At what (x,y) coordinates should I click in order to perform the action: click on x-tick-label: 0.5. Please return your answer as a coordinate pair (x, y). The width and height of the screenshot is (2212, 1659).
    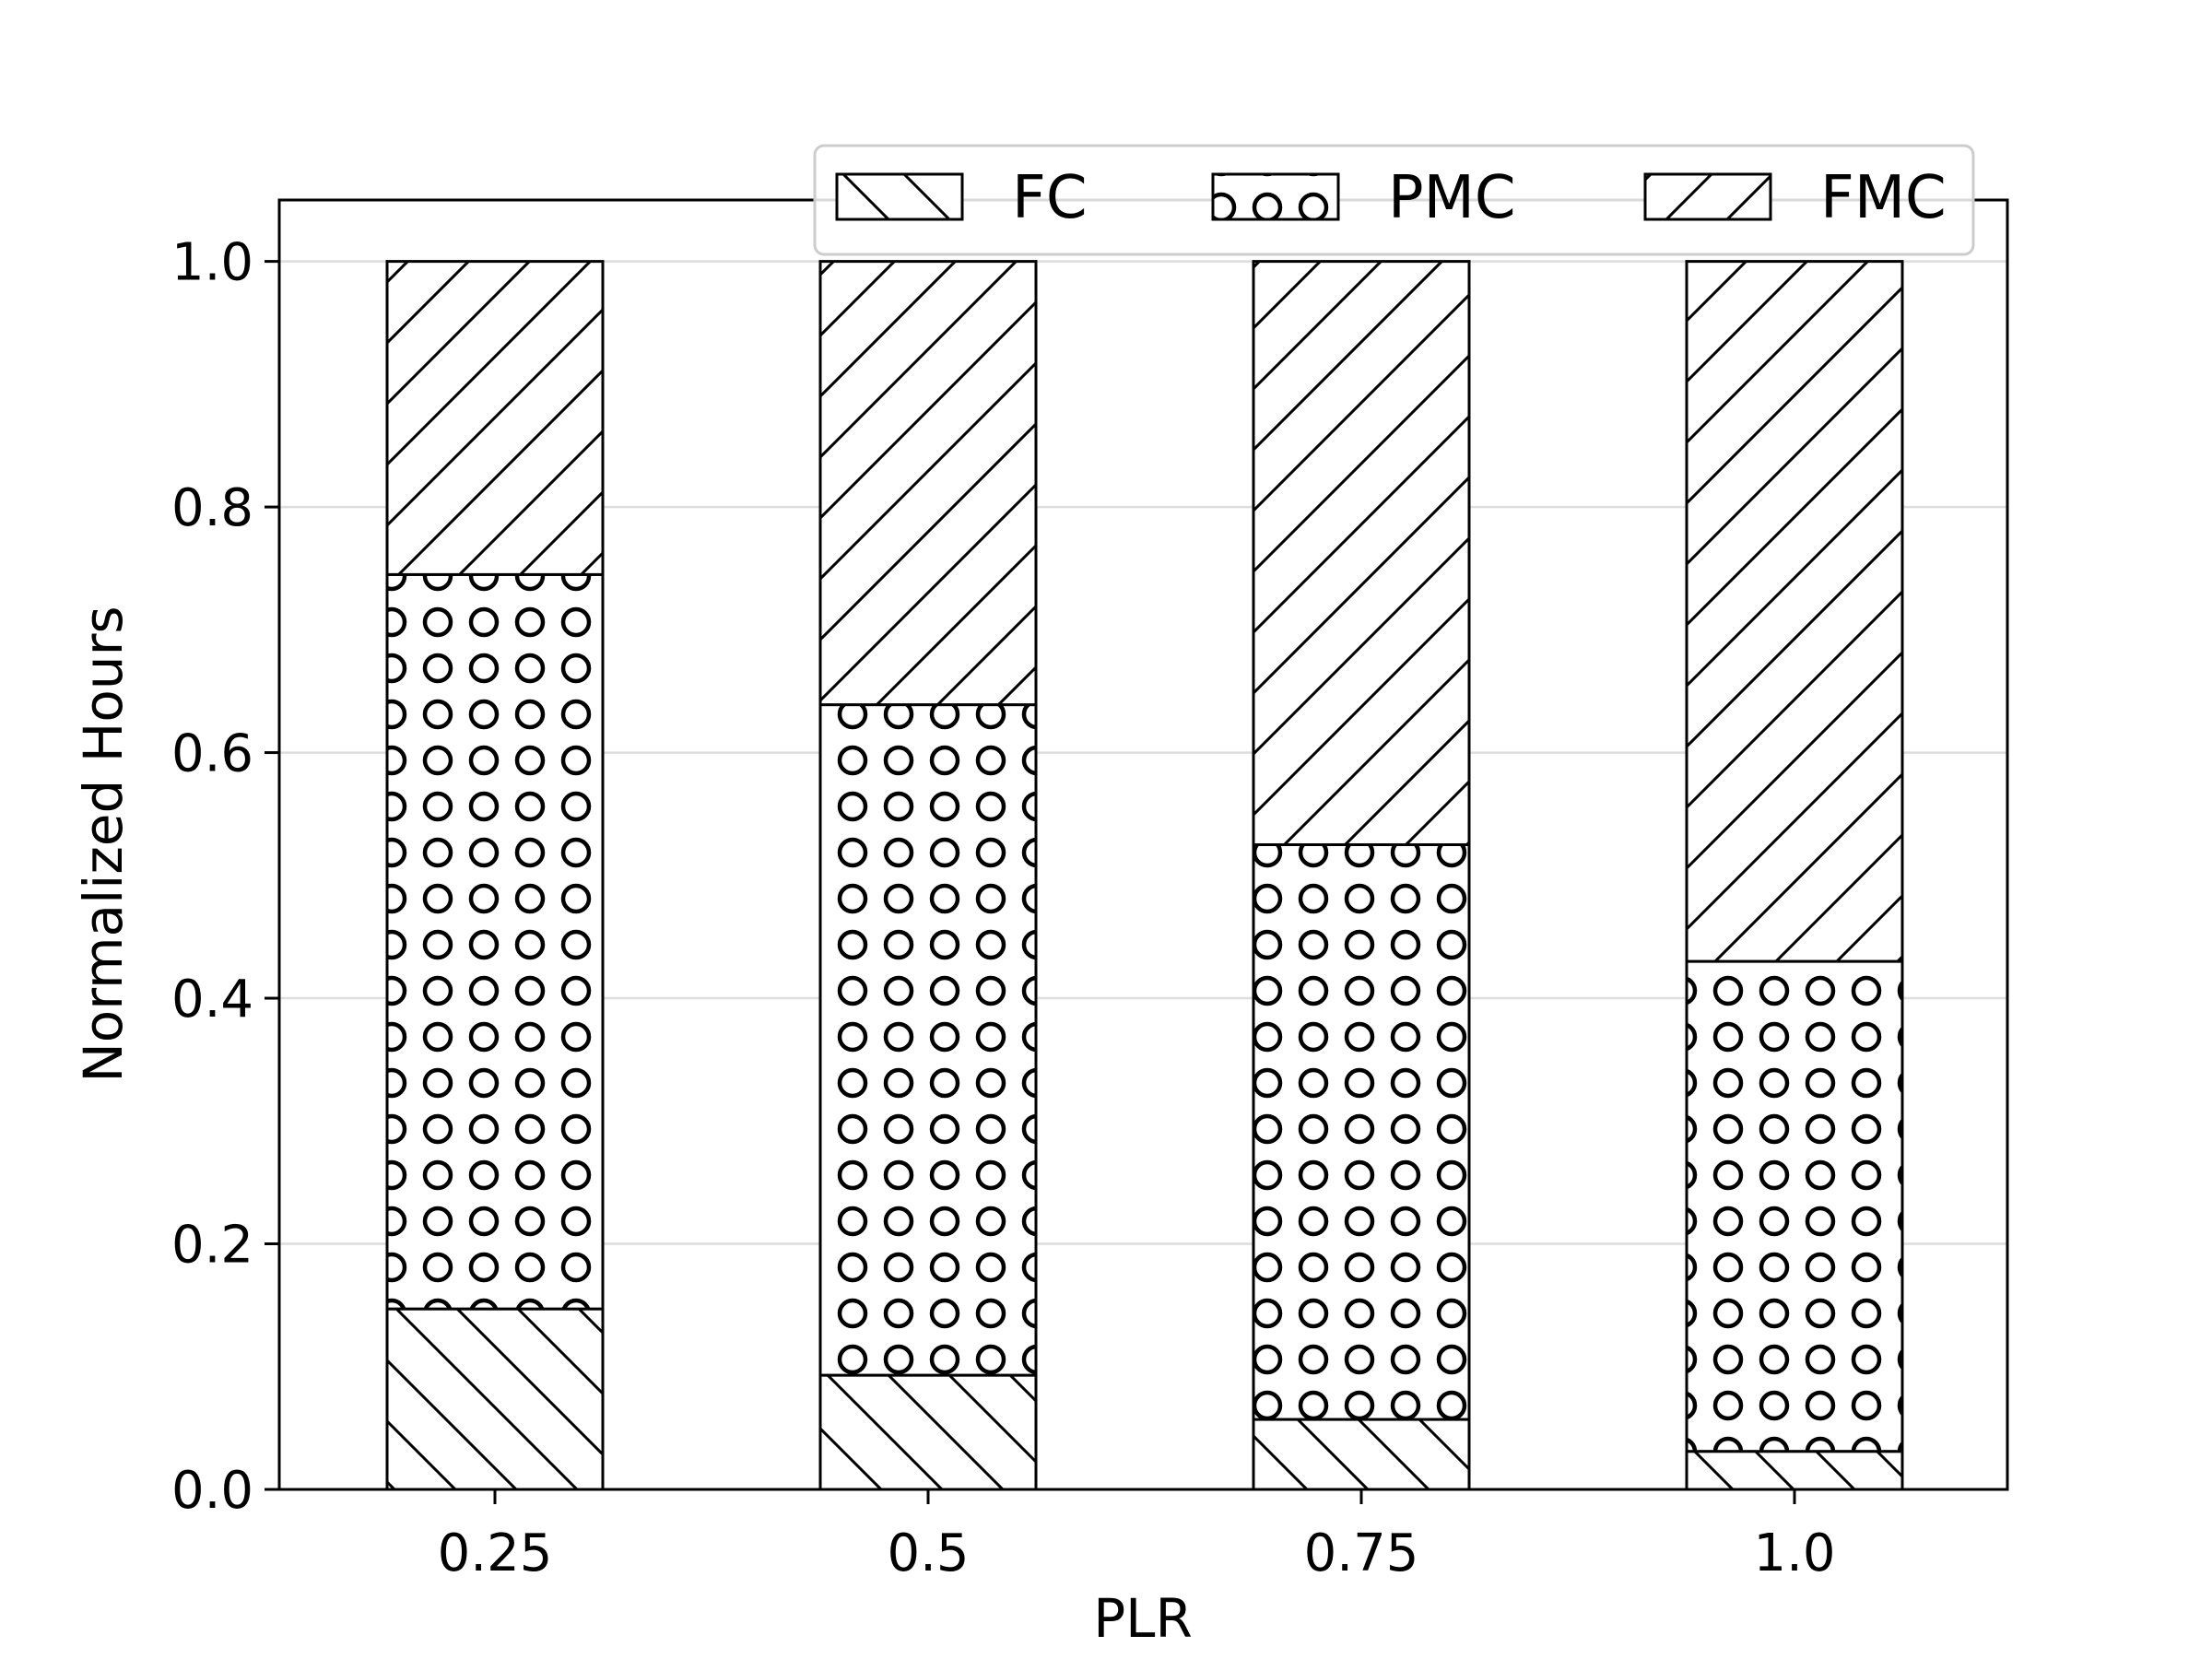
    Looking at the image, I should click on (928, 1553).